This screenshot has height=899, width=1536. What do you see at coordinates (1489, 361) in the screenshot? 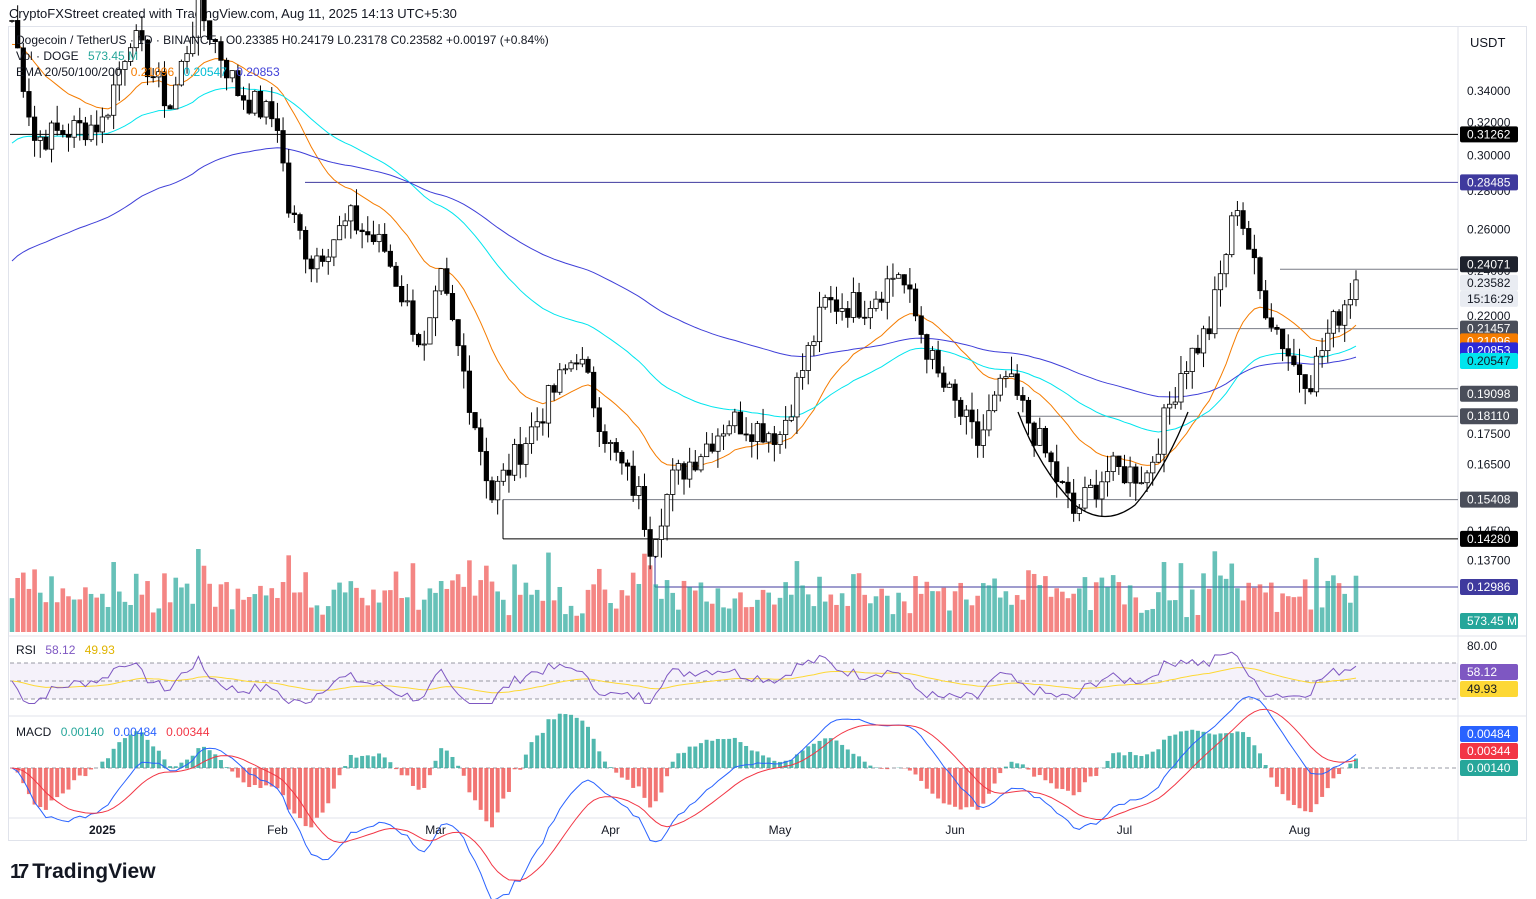
I see `price-tag: 0.20547` at bounding box center [1489, 361].